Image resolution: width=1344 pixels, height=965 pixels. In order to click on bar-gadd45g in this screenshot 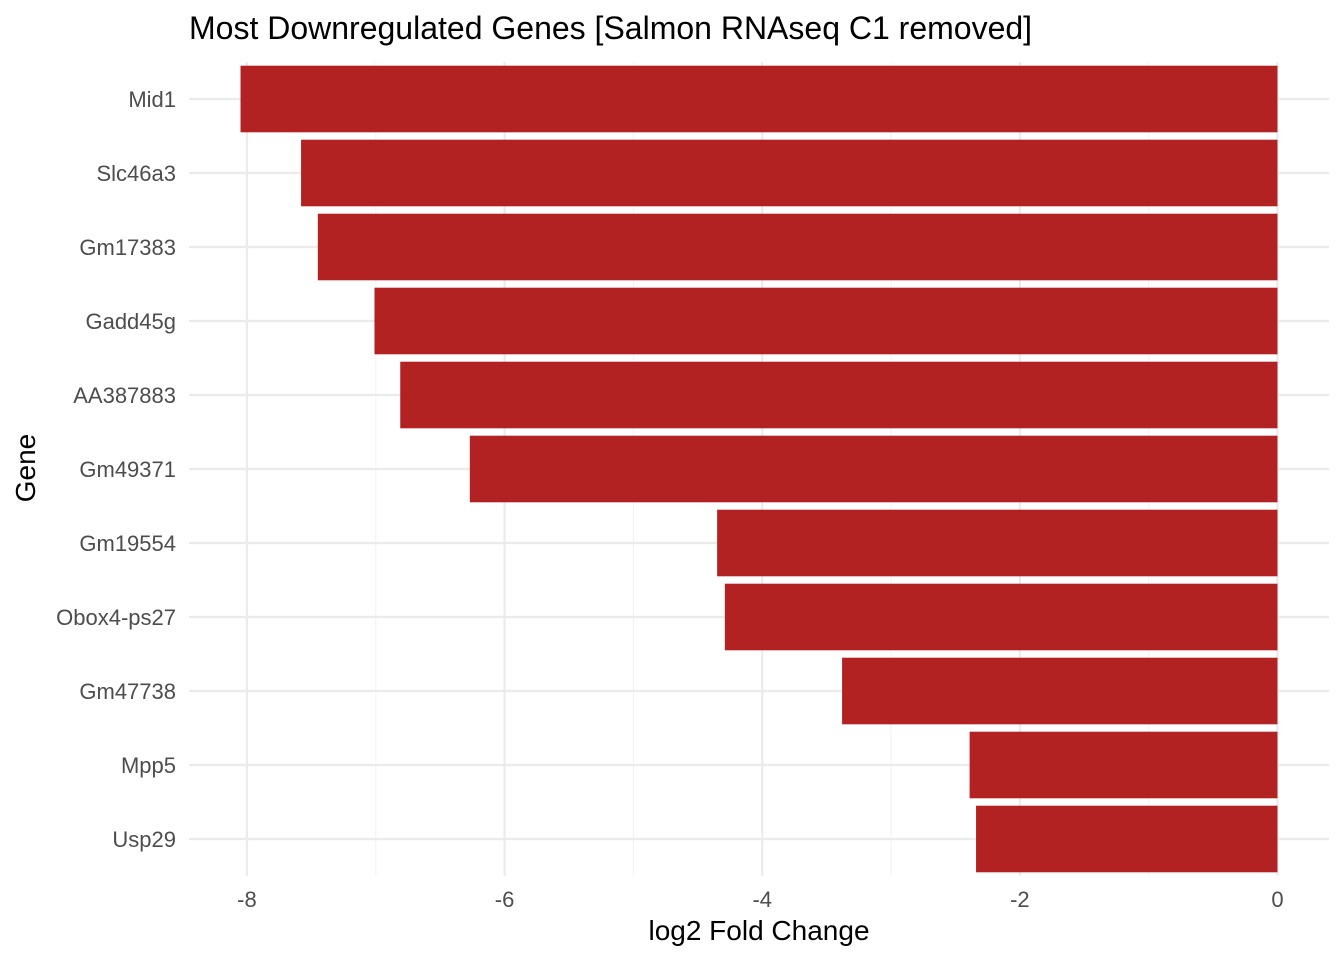, I will do `click(826, 321)`.